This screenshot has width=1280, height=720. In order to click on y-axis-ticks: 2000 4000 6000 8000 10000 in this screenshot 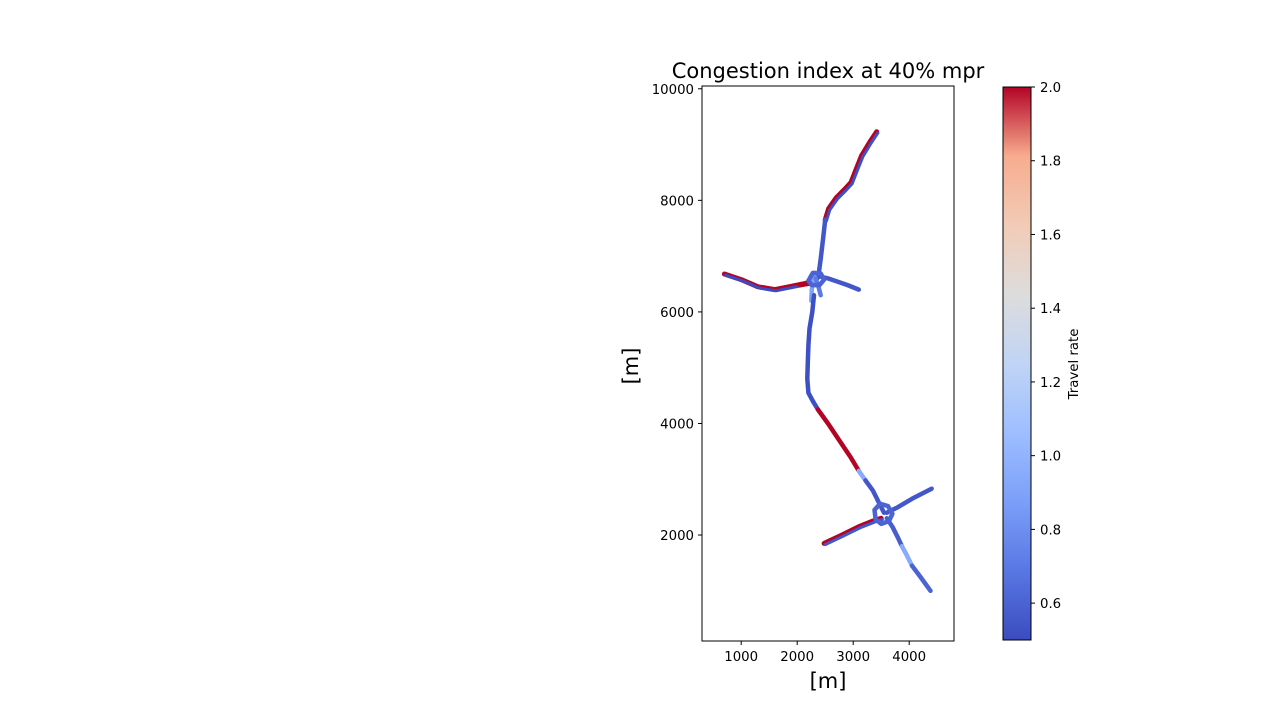, I will do `click(677, 313)`.